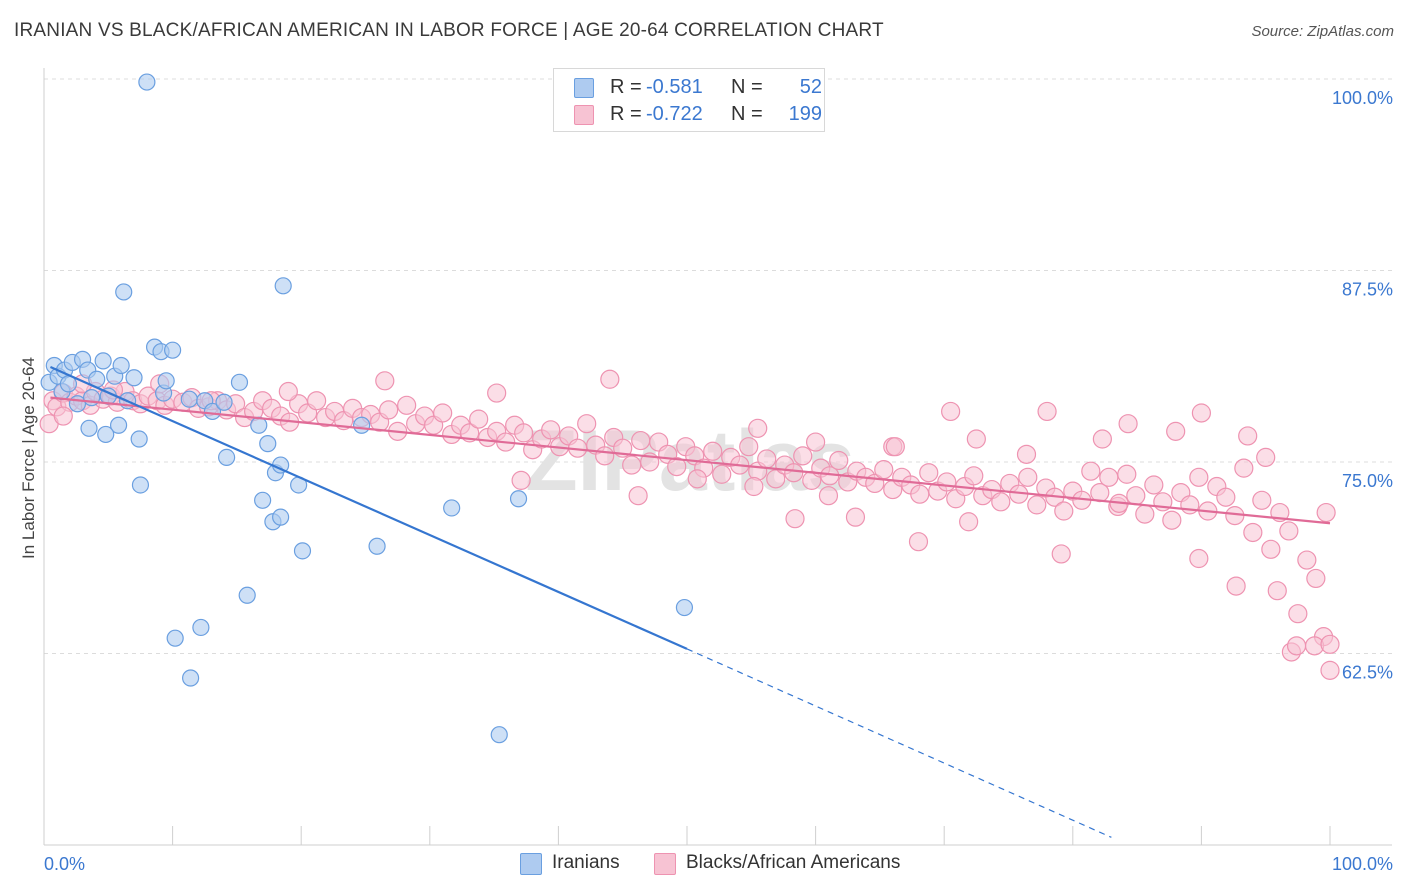 The width and height of the screenshot is (1406, 892). I want to click on y-axis-label: In Labor Force | Age 20-64, so click(28, 458).